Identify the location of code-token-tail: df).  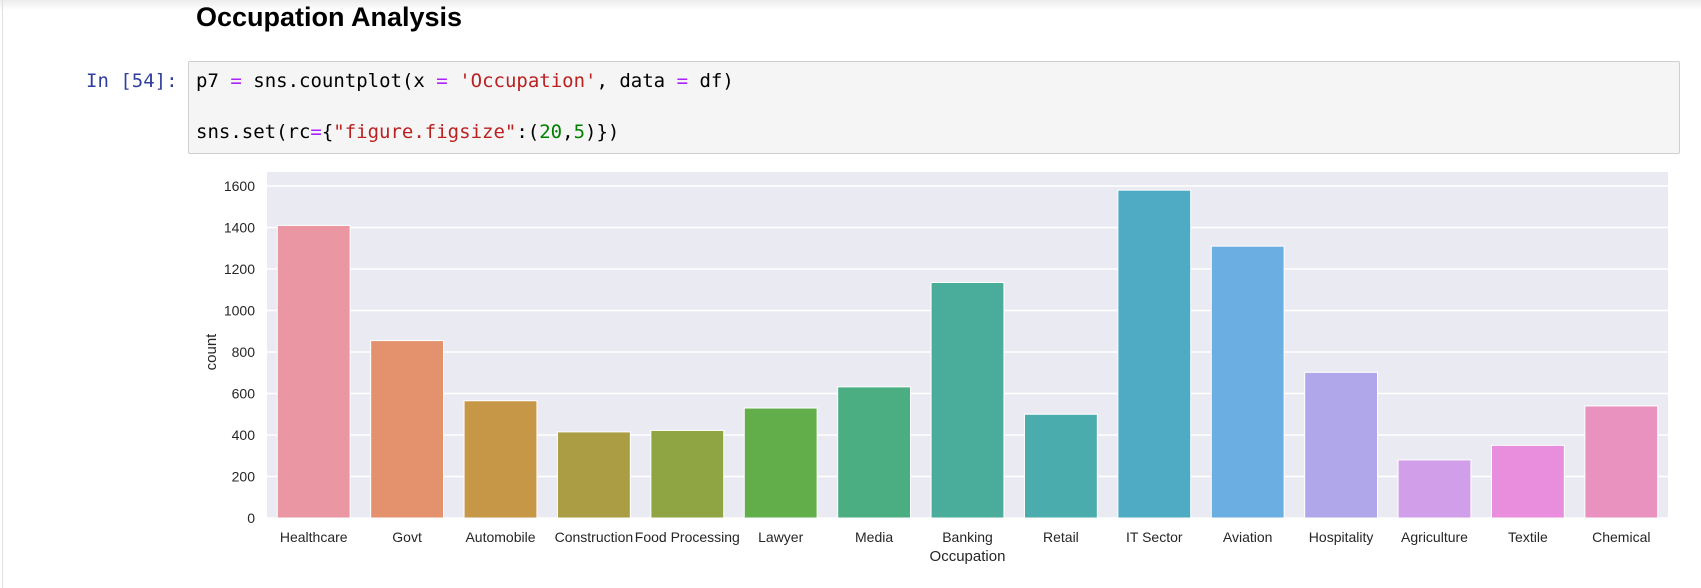
(716, 81).